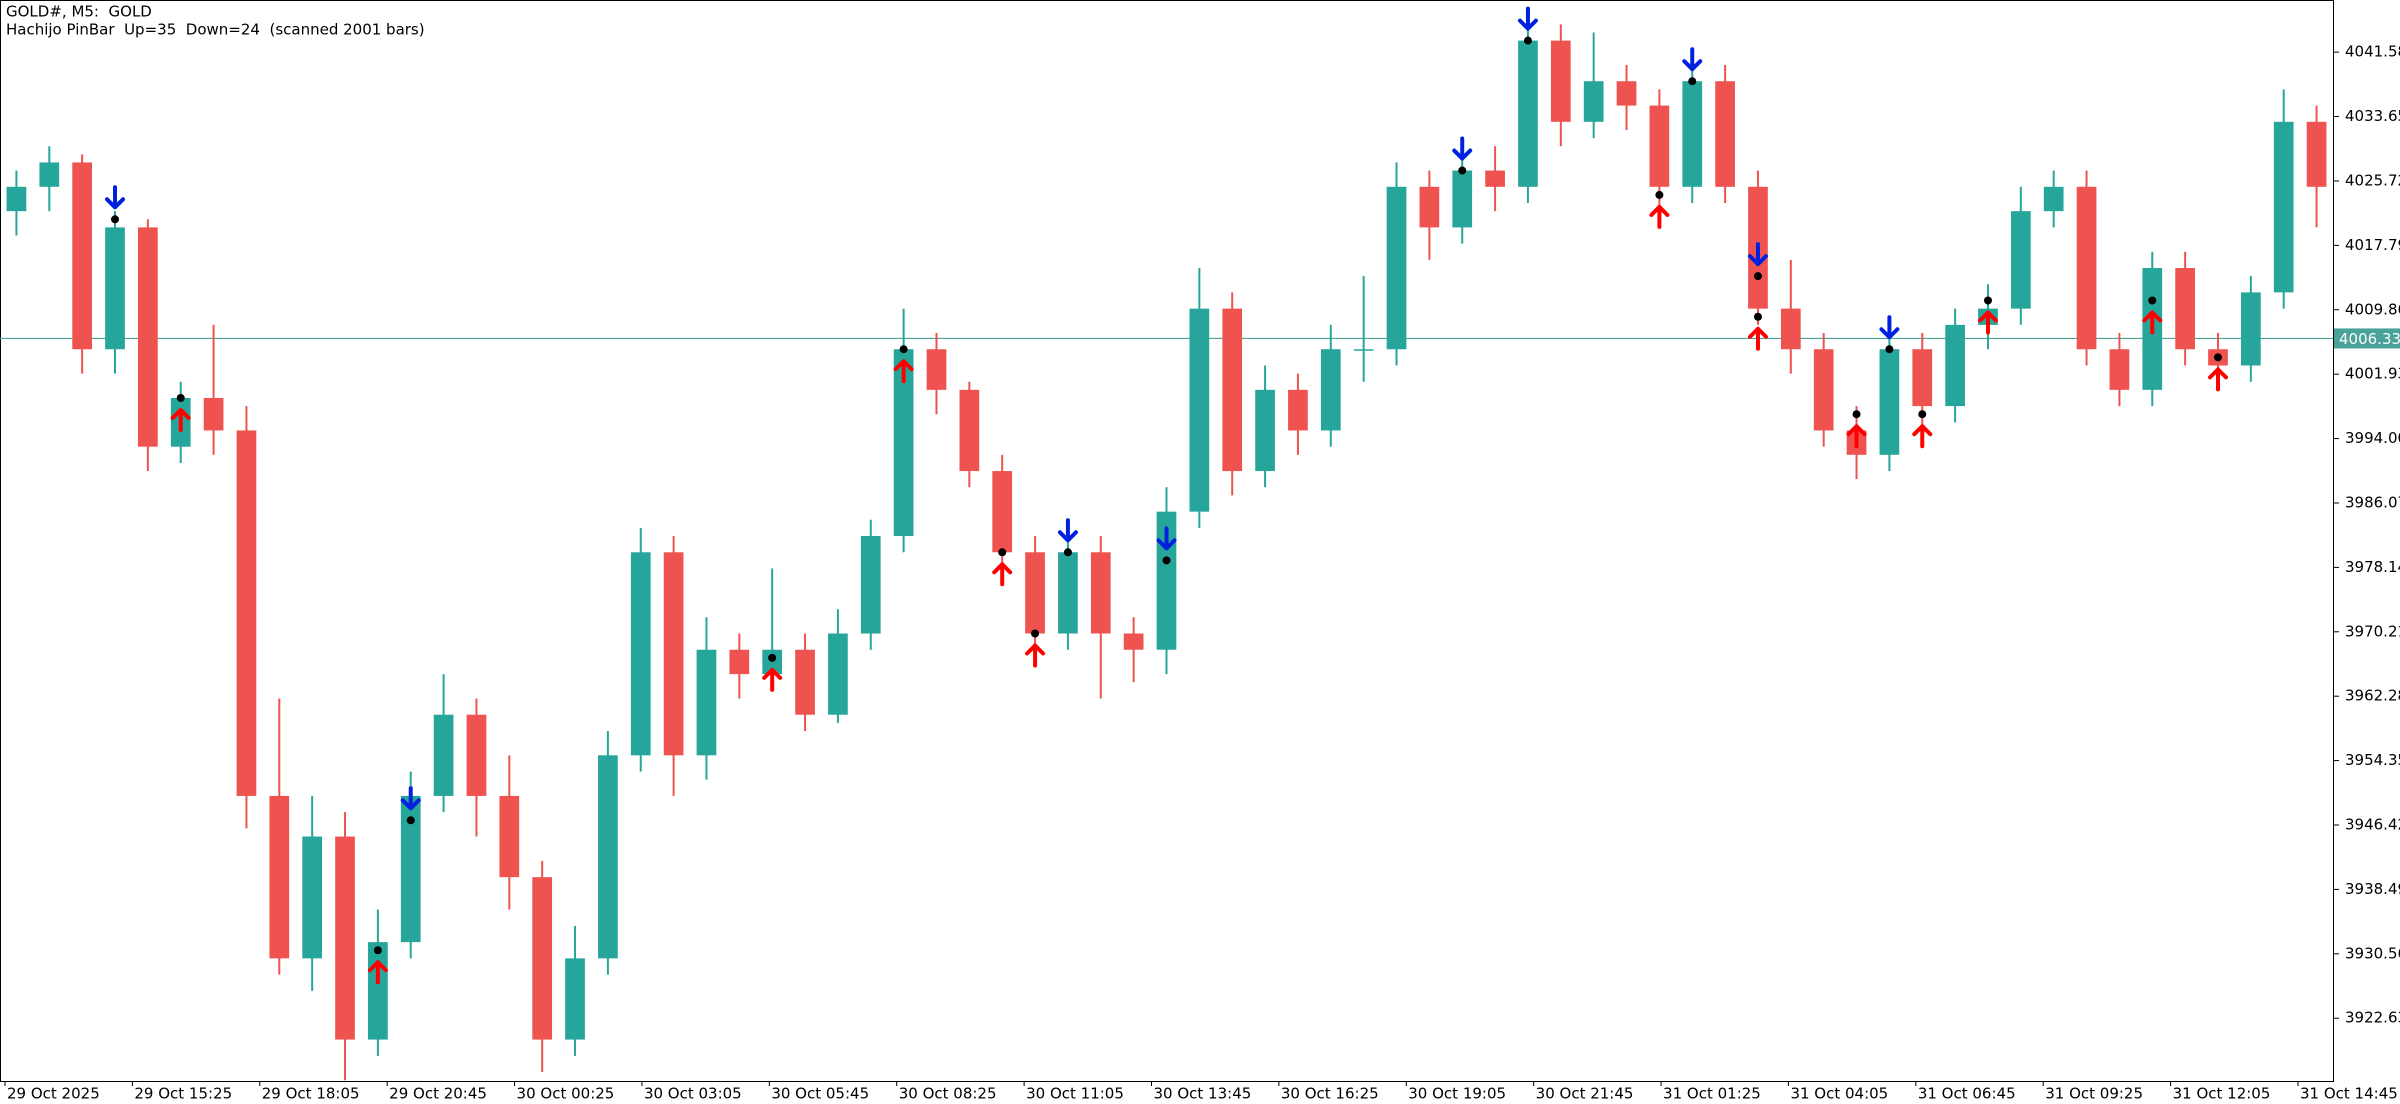  What do you see at coordinates (183, 1094) in the screenshot?
I see `x-tick-label: 29 Oct 15:25` at bounding box center [183, 1094].